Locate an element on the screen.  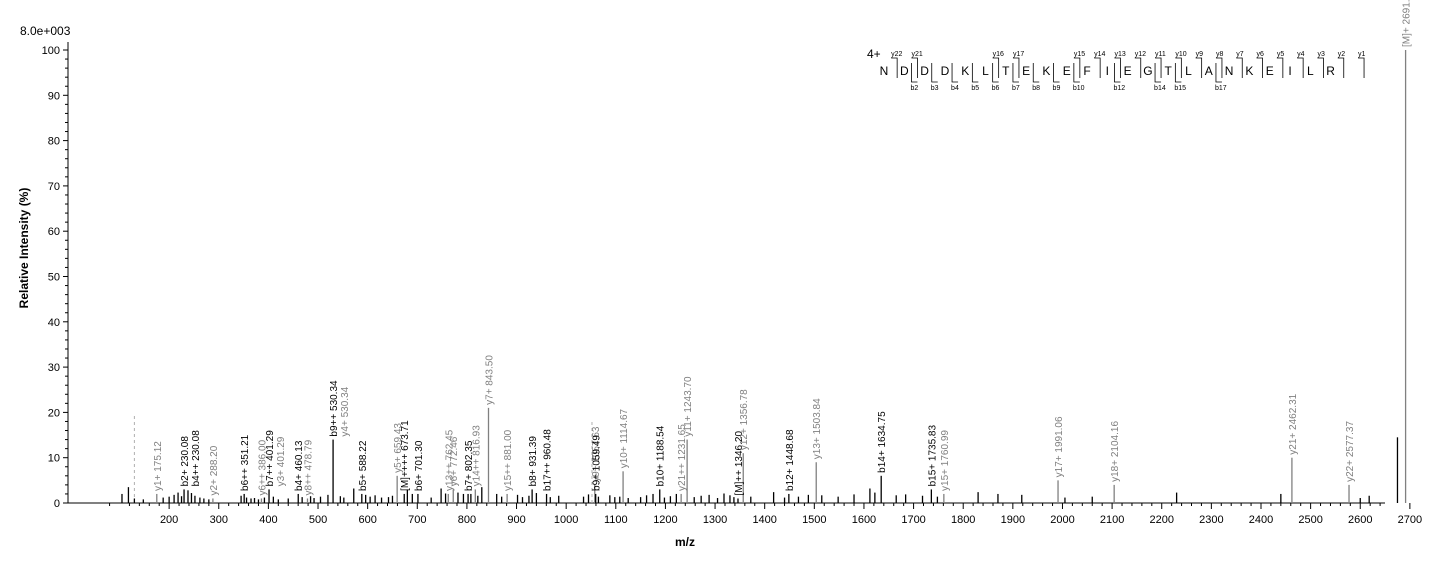
y-fragment-label: y7 is located at coordinates (1240, 54).